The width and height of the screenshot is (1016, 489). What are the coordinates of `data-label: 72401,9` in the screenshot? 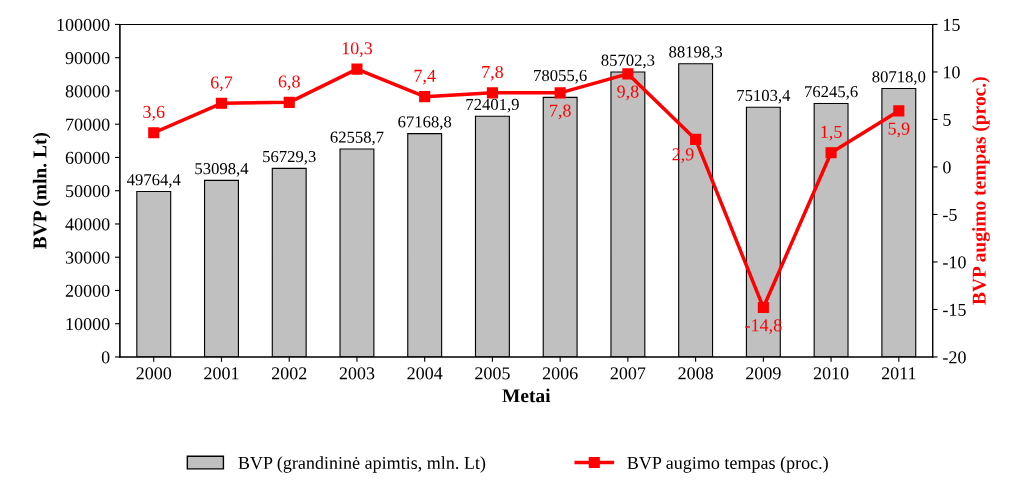 It's located at (492, 105).